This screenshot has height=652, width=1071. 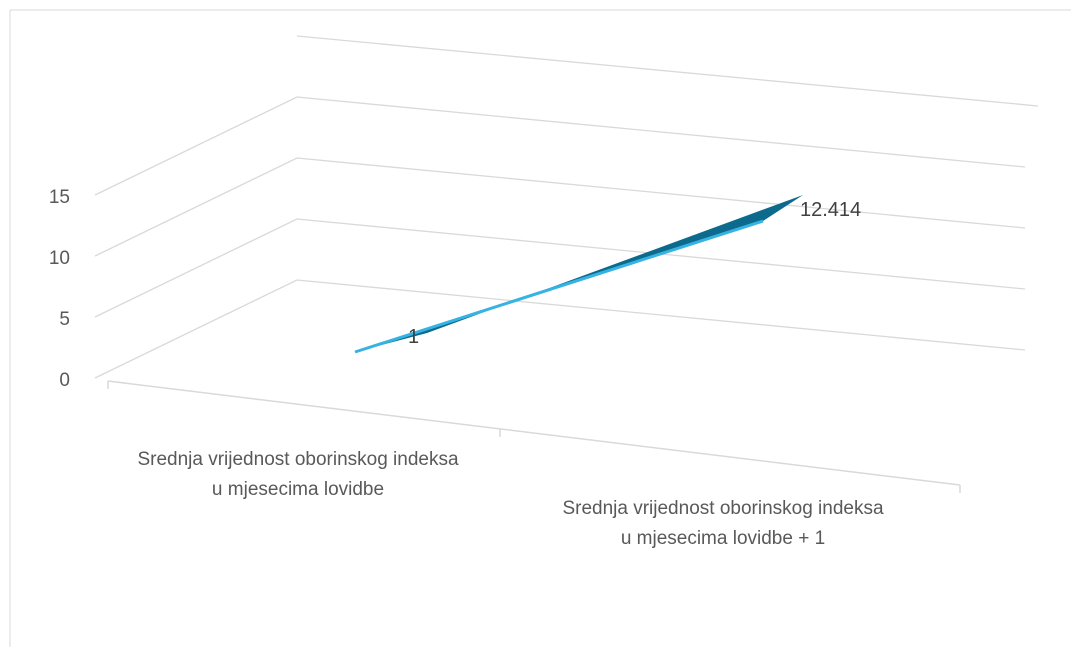 What do you see at coordinates (830, 210) in the screenshot?
I see `data-label: 12.414` at bounding box center [830, 210].